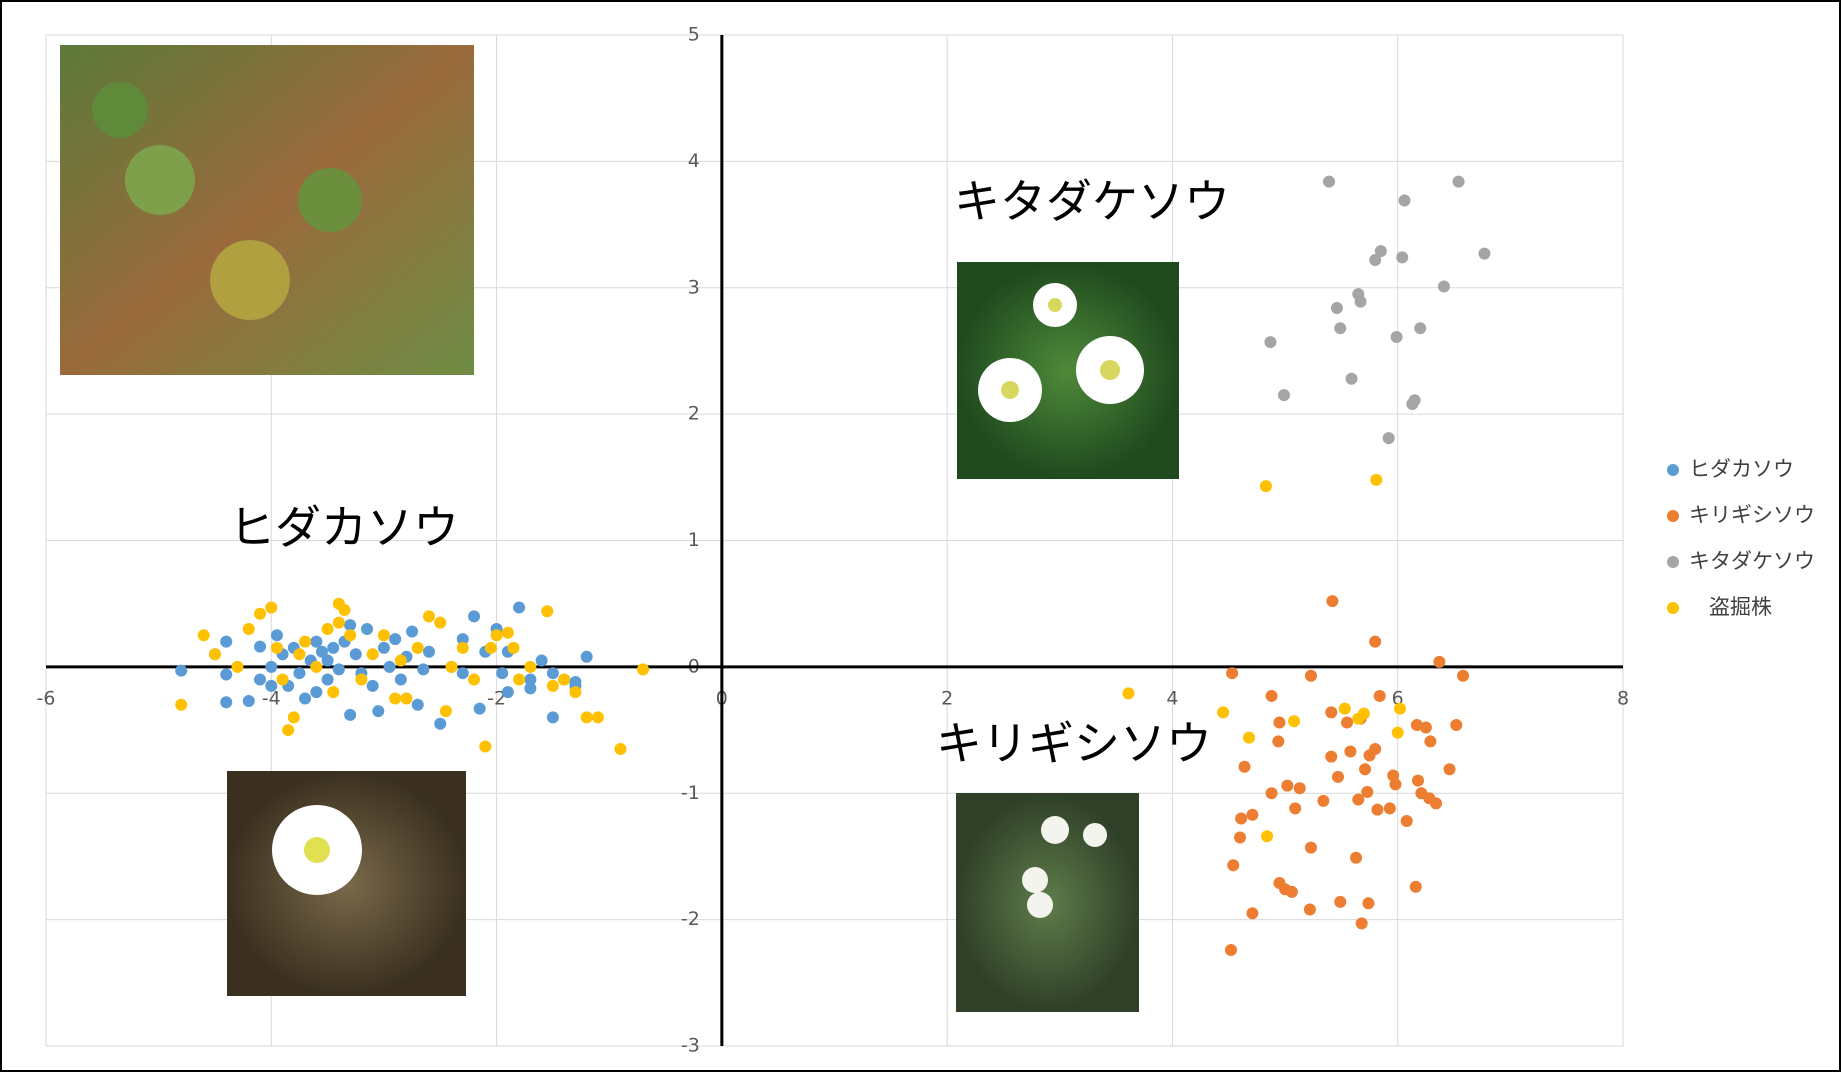 The width and height of the screenshot is (1841, 1072). I want to click on y-tick-label: -1, so click(690, 793).